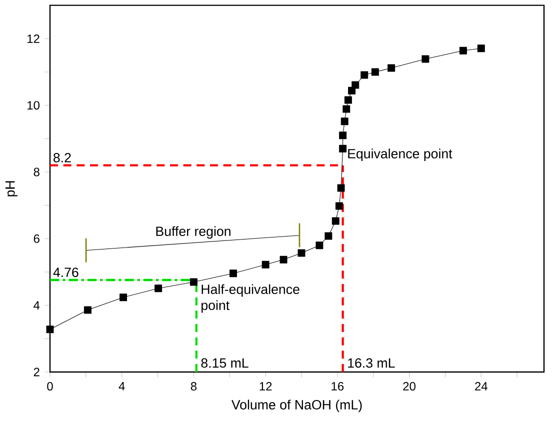 This screenshot has height=436, width=560. I want to click on x-tick-label: 24, so click(481, 386).